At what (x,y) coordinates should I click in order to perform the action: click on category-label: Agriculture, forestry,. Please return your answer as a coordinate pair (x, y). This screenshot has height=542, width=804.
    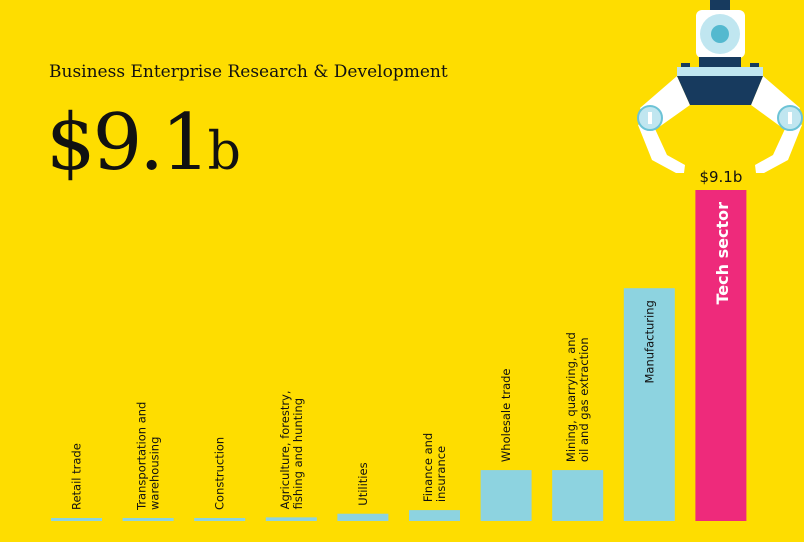
    Looking at the image, I should click on (285, 449).